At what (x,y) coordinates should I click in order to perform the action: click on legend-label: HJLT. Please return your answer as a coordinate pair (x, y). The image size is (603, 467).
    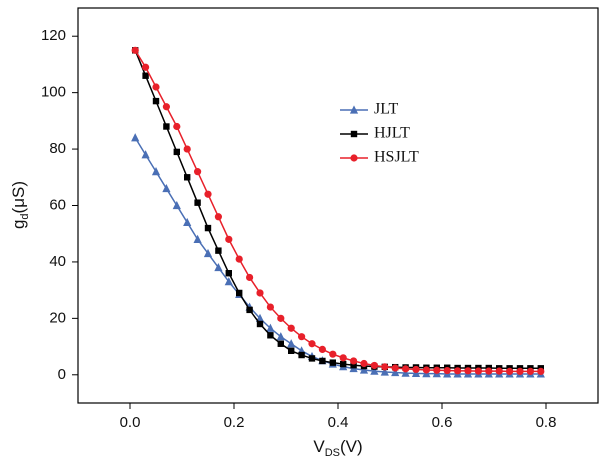
    Looking at the image, I should click on (392, 133).